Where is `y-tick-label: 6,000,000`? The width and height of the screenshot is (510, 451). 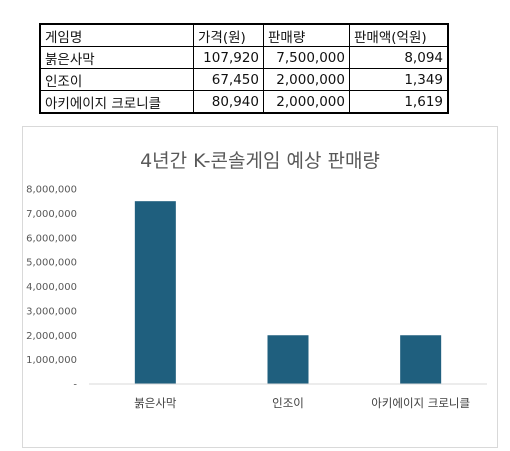
y-tick-label: 6,000,000 is located at coordinates (51, 238).